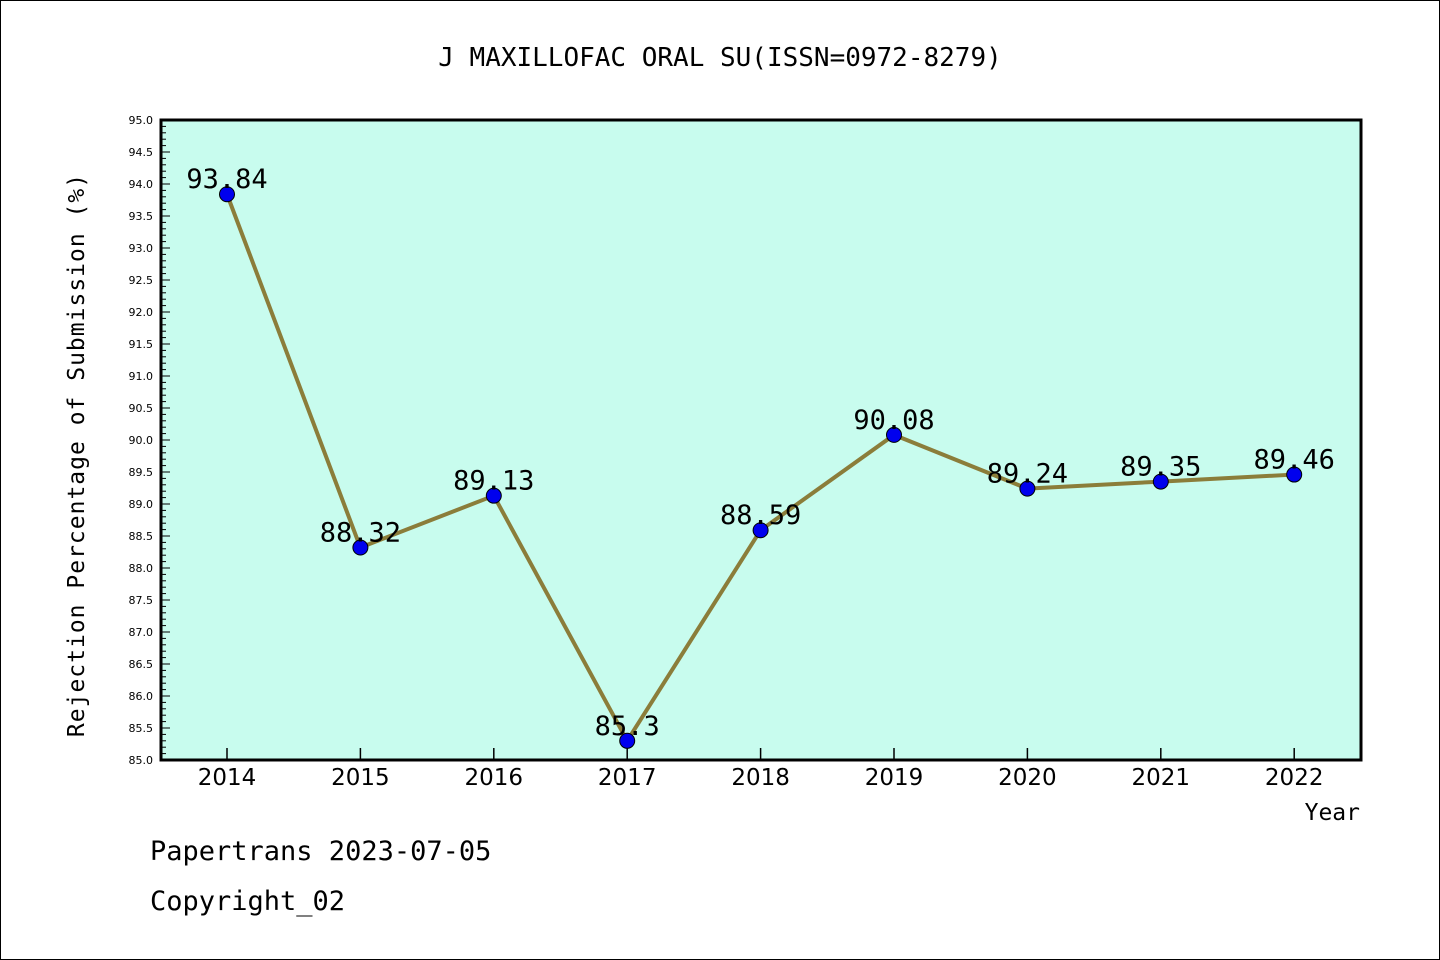  Describe the element at coordinates (321, 851) in the screenshot. I see `footer-date: Papertrans 2023-07-05` at that location.